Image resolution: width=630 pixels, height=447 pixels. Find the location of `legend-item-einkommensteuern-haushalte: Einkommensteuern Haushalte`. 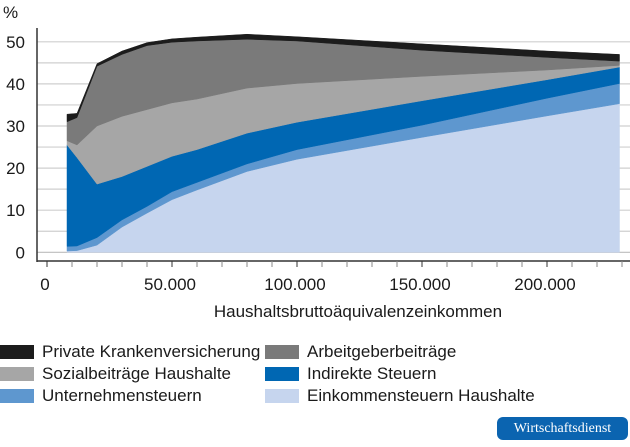

legend-item-einkommensteuern-haushalte: Einkommensteuern Haushalte is located at coordinates (400, 396).